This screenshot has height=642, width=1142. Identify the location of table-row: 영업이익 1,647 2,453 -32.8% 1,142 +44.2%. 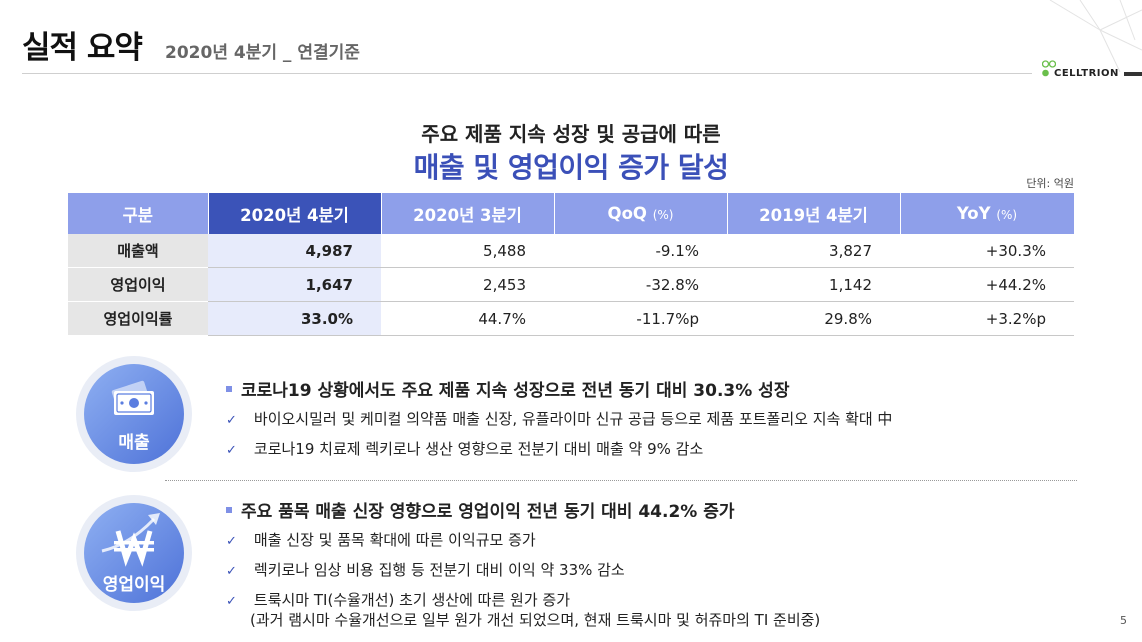
(571, 284).